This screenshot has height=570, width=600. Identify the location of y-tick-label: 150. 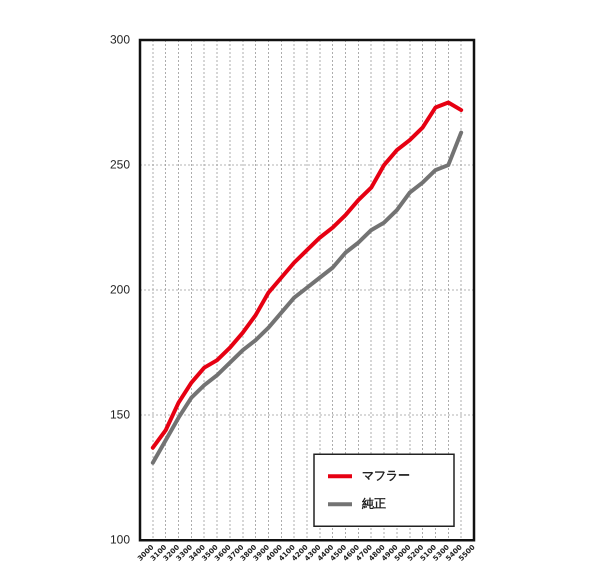
(120, 415).